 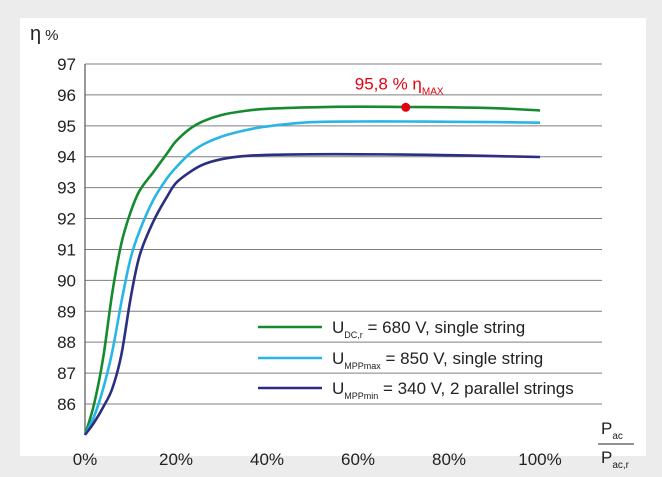 I want to click on max-efficiency-label: 95,8 % ηMAX, so click(x=399, y=85).